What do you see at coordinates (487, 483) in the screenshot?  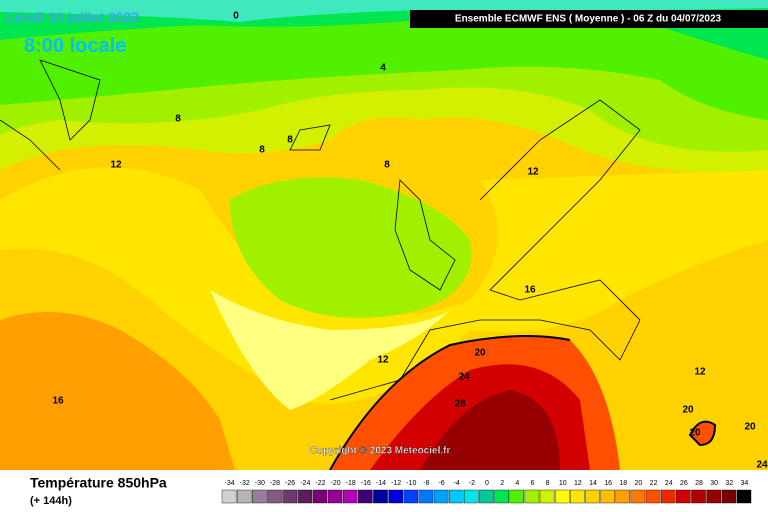 I see `legend-label: 0` at bounding box center [487, 483].